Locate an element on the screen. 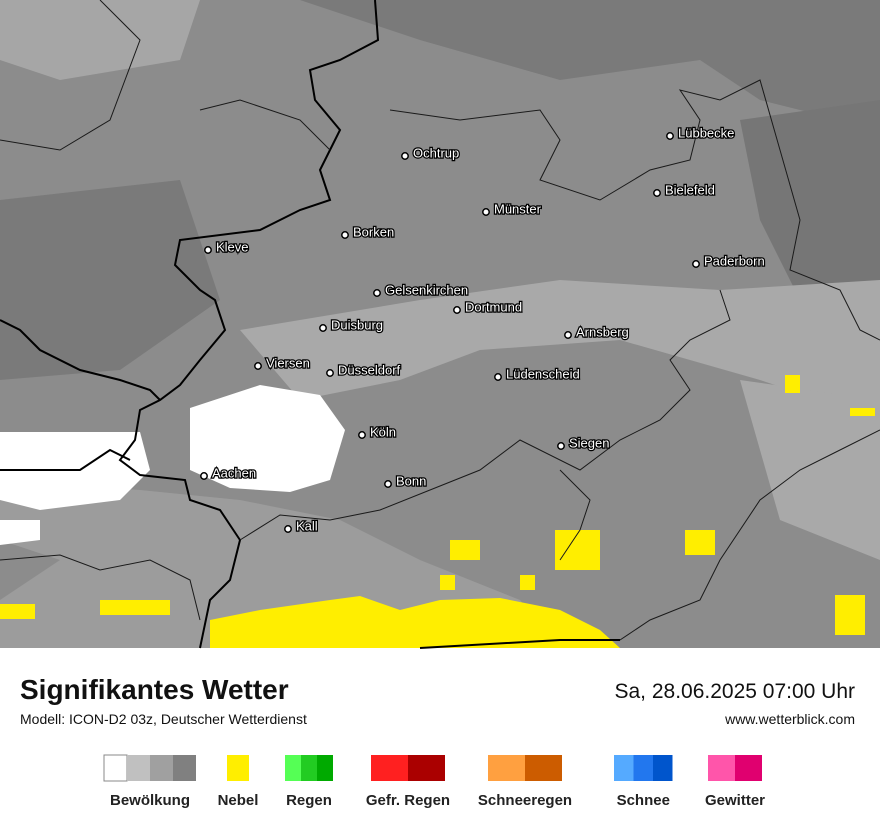 This screenshot has width=880, height=830. city-label: Dortmund is located at coordinates (493, 306).